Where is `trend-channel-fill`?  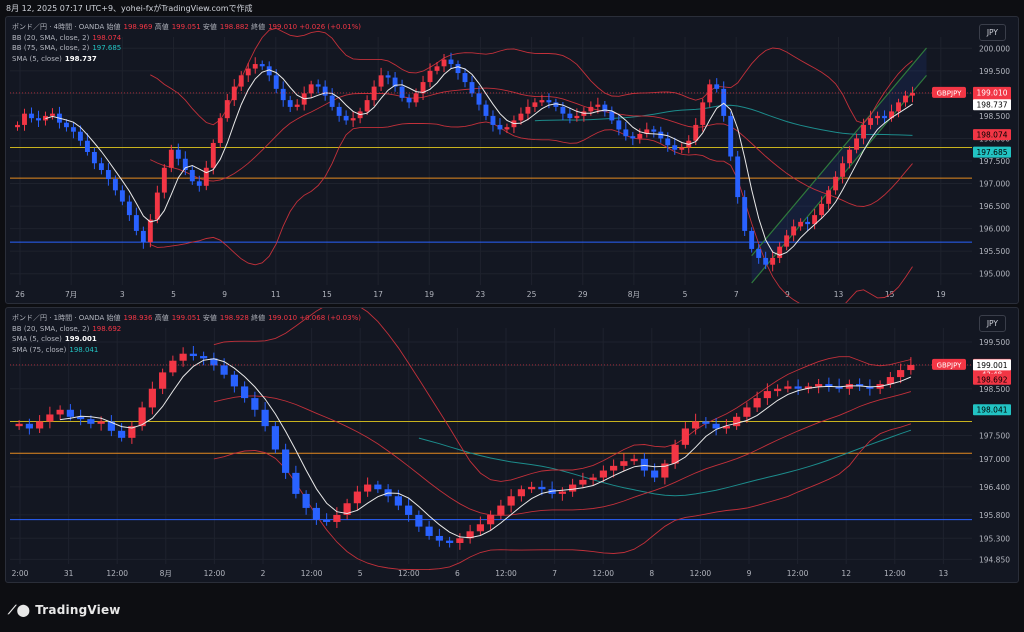 trend-channel-fill is located at coordinates (839, 165).